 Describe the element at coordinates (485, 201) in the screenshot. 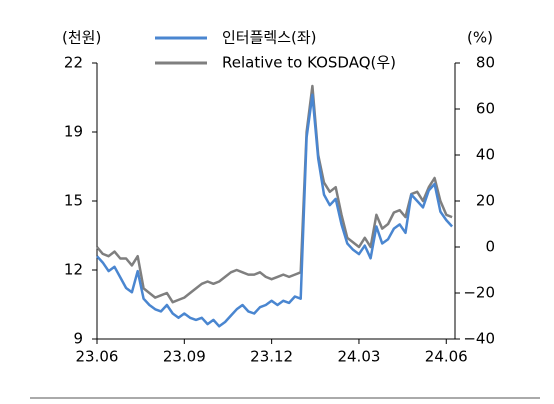

I see `y2-tick-label: 20` at that location.